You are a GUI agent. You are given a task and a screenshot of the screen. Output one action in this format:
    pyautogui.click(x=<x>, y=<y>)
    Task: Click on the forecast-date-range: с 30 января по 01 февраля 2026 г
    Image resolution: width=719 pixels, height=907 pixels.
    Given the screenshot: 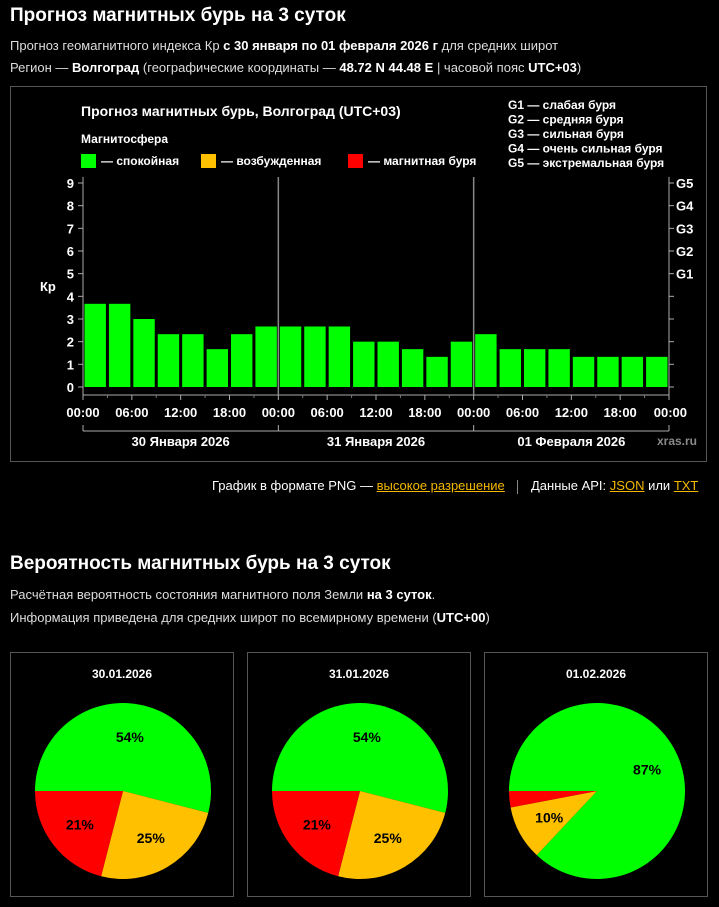 What is the action you would take?
    pyautogui.click(x=331, y=45)
    